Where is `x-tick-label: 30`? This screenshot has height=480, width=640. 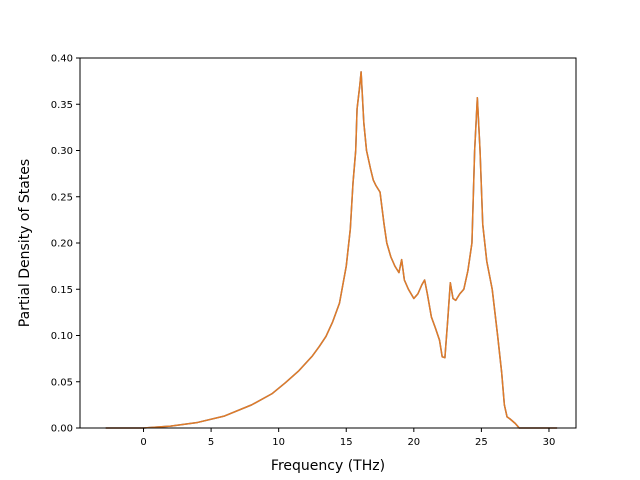
x-tick-label: 30 is located at coordinates (549, 442).